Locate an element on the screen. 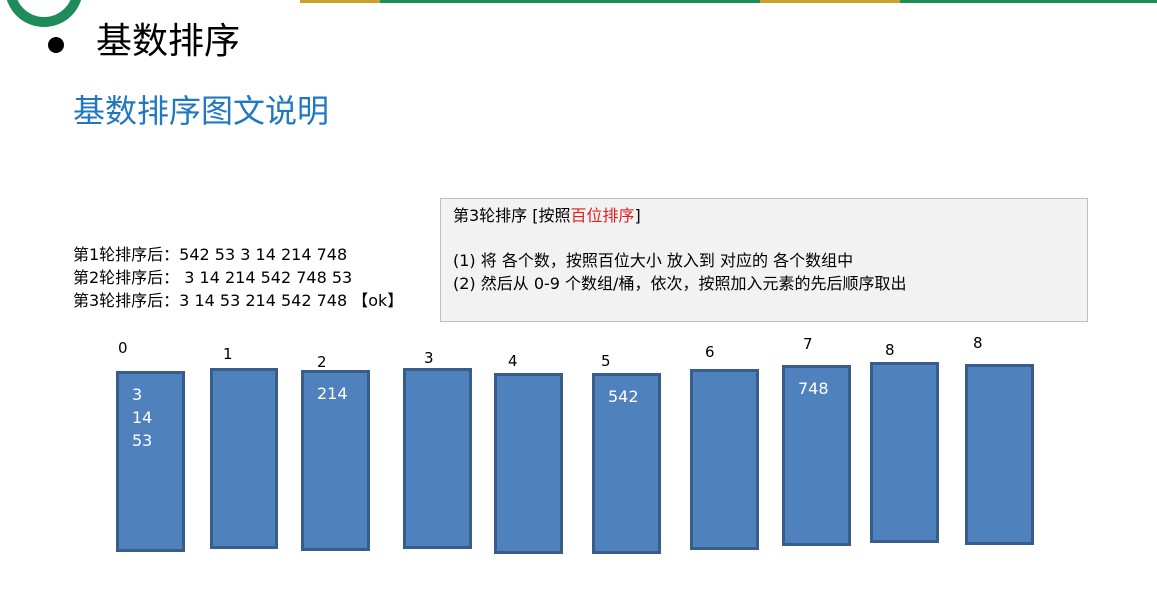 Image resolution: width=1157 pixels, height=616 pixels. bucket-label: 5 is located at coordinates (606, 361).